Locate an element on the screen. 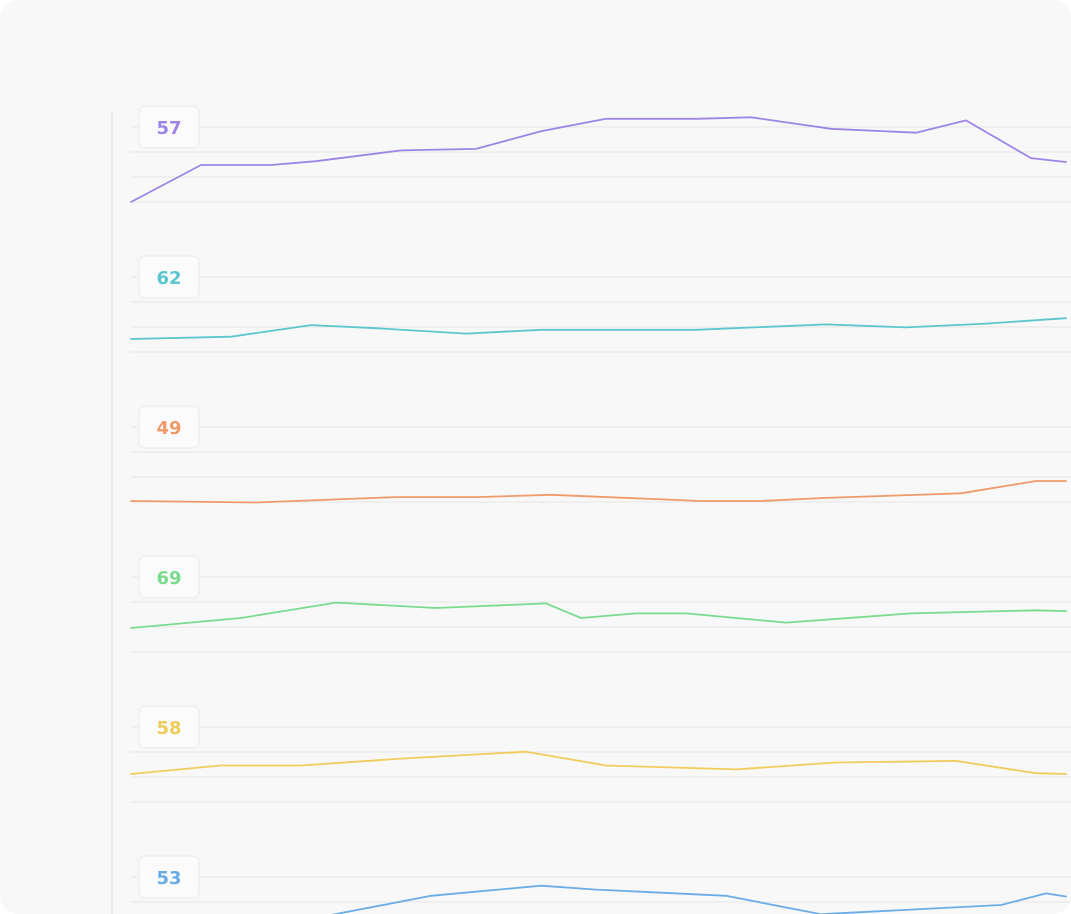  value-badge-2: 62 is located at coordinates (169, 277).